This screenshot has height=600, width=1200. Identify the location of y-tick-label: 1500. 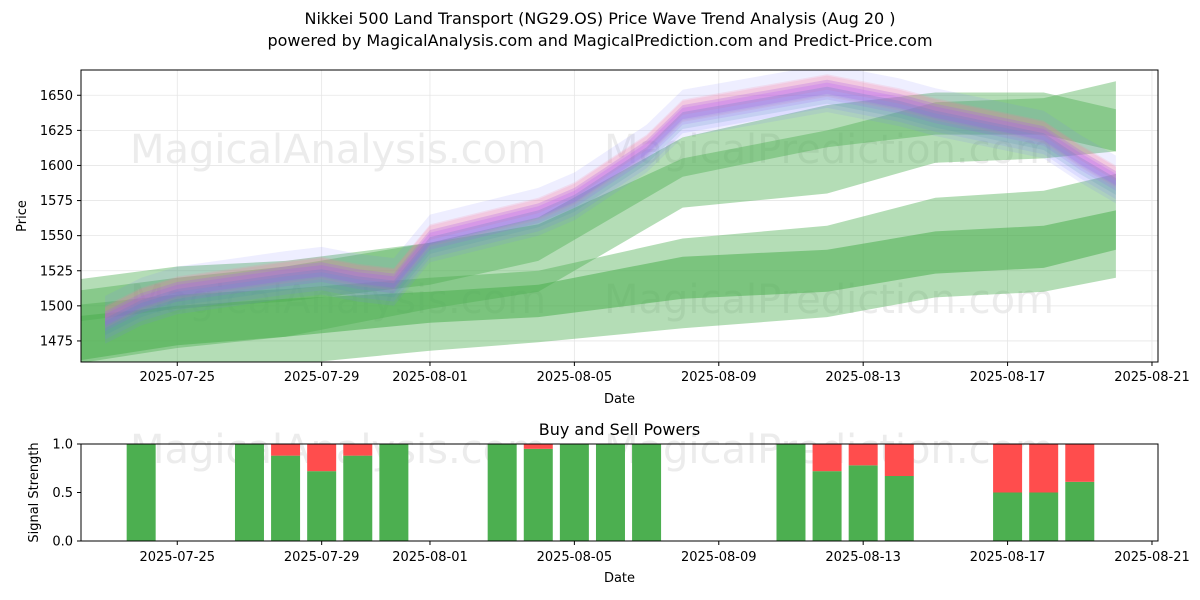
(56, 306).